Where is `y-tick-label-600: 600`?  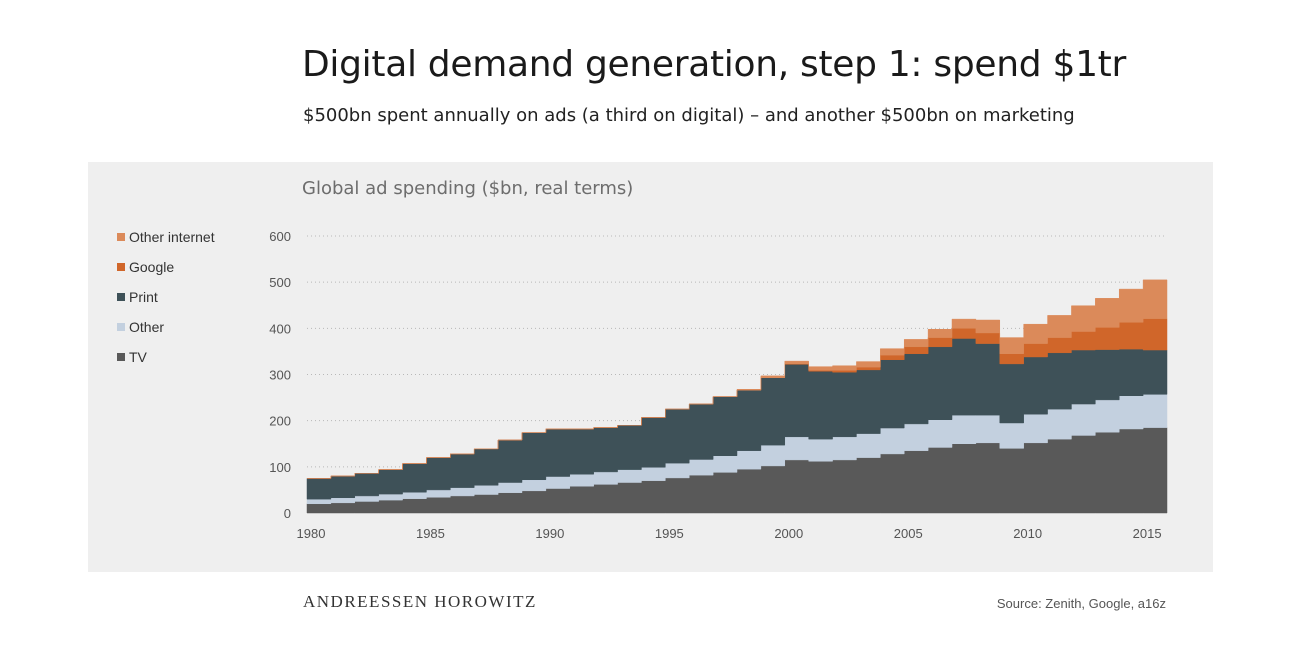 y-tick-label-600: 600 is located at coordinates (280, 236).